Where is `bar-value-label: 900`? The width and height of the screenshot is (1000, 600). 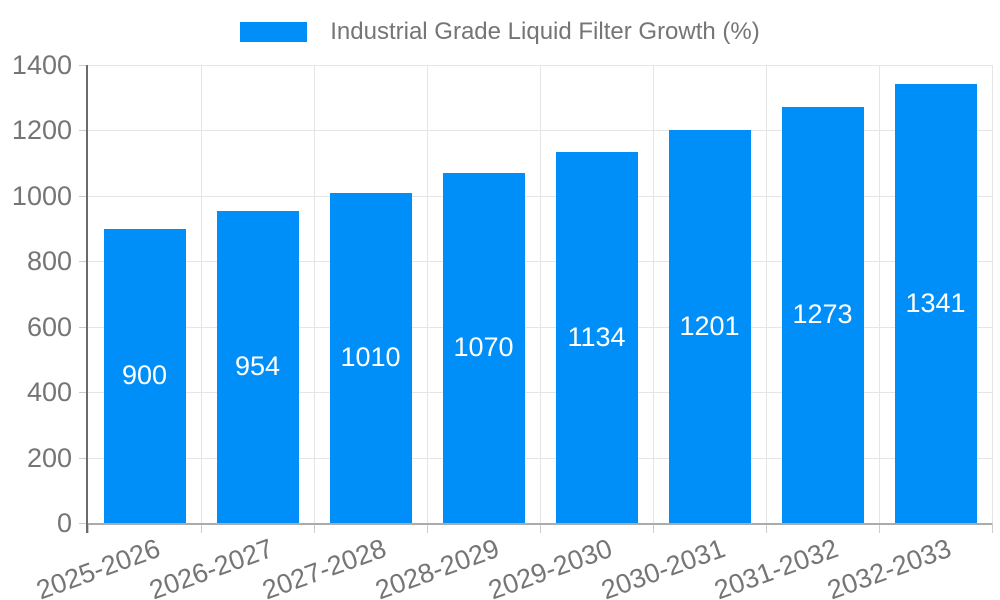
bar-value-label: 900 is located at coordinates (144, 375).